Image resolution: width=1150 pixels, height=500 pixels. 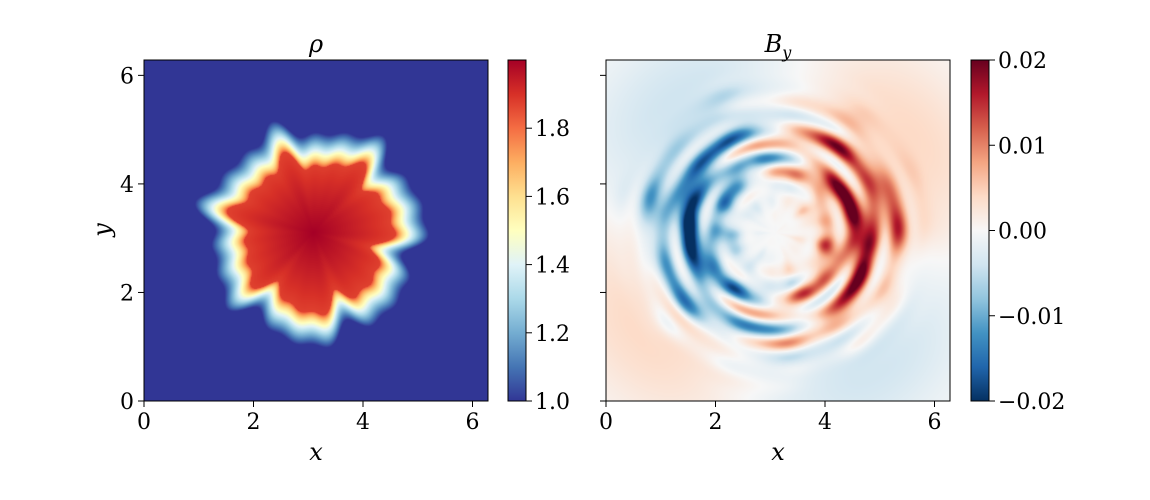 I want to click on rho-cbar-tick-label-4: 1.8, so click(x=552, y=129).